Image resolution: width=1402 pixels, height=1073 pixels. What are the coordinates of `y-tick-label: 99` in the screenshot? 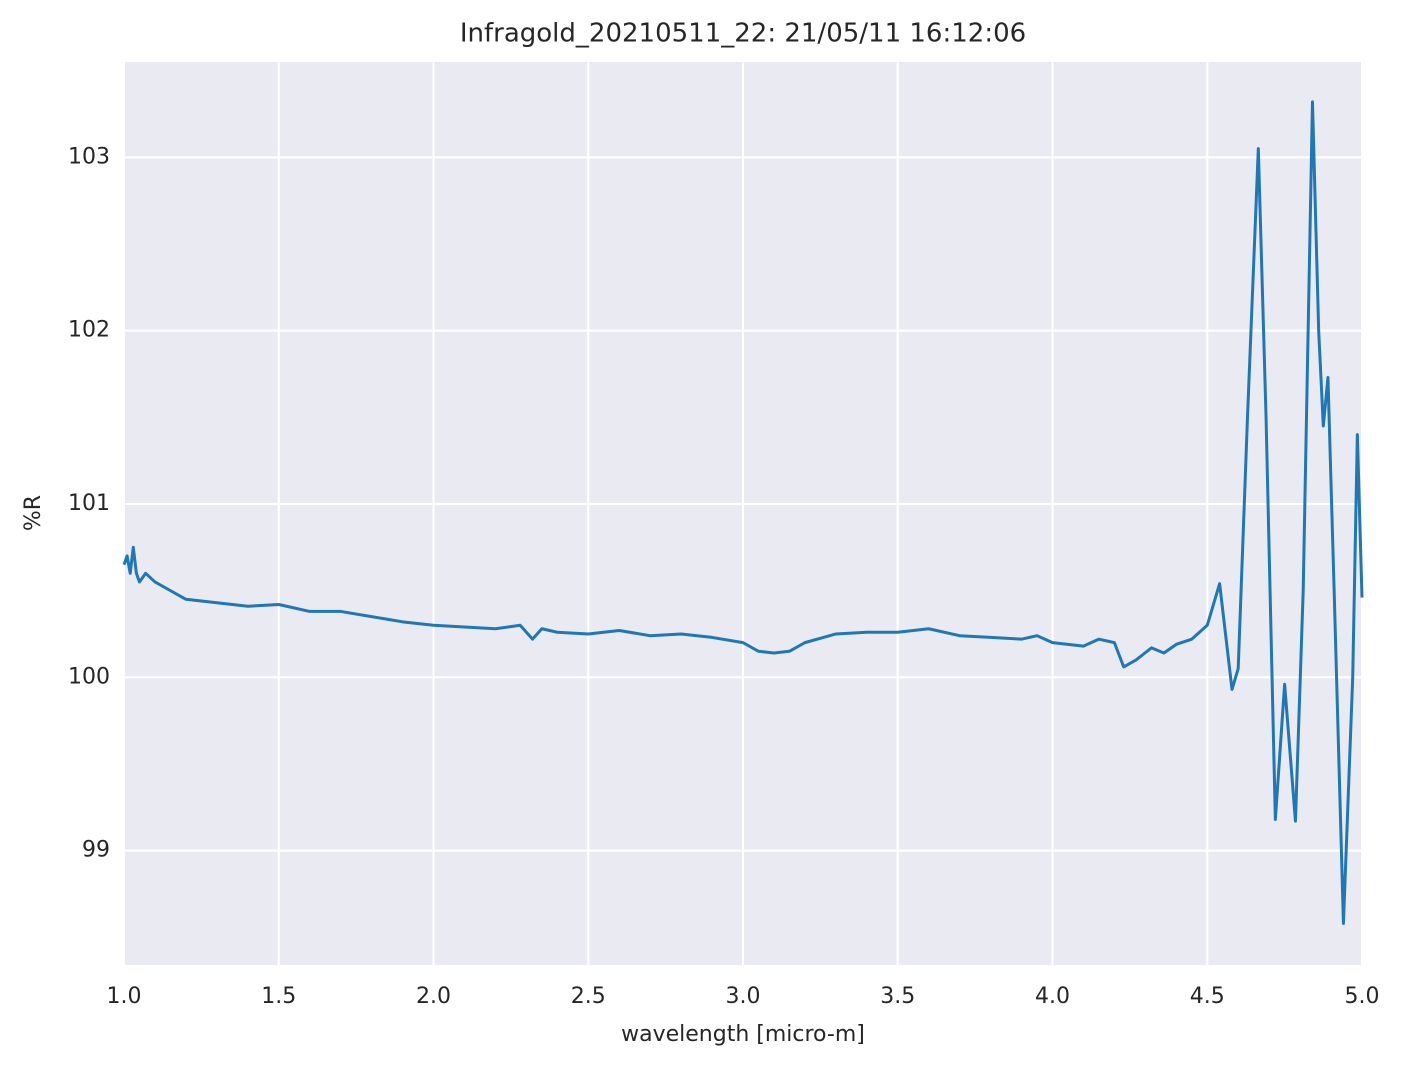 It's located at (96, 850).